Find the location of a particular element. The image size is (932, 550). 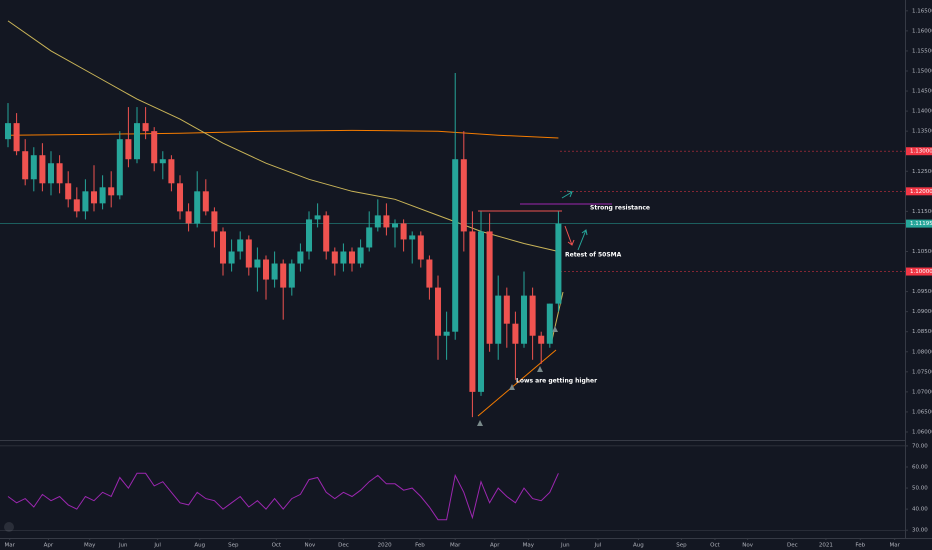

y-tick-label: 1.07500 is located at coordinates (922, 372).